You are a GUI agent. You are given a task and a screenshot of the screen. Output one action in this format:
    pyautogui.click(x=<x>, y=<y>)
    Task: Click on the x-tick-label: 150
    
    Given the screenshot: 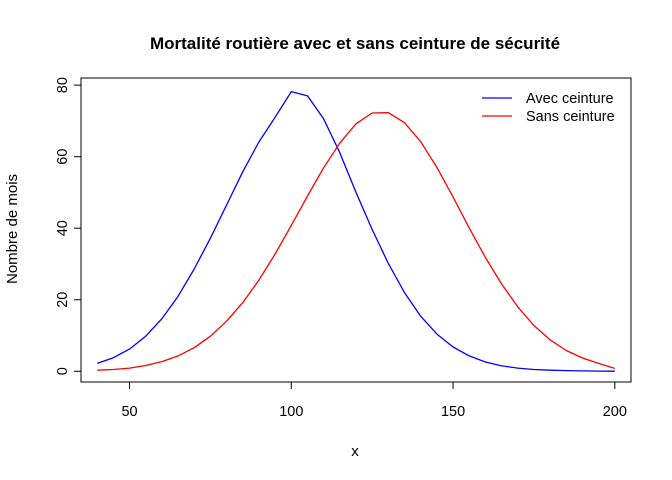 What is the action you would take?
    pyautogui.click(x=453, y=412)
    